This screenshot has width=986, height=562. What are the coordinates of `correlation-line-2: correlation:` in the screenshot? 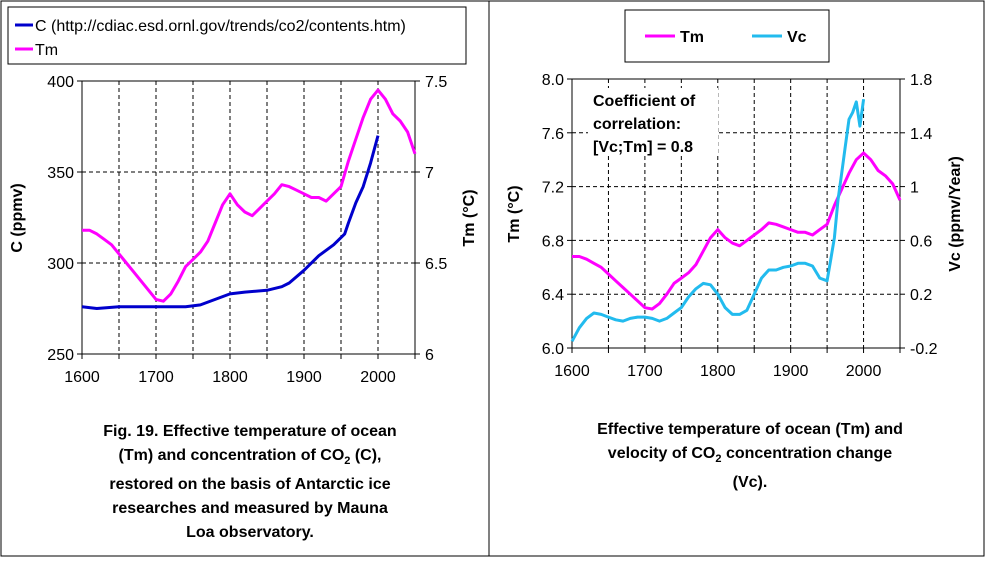 It's located at (637, 124).